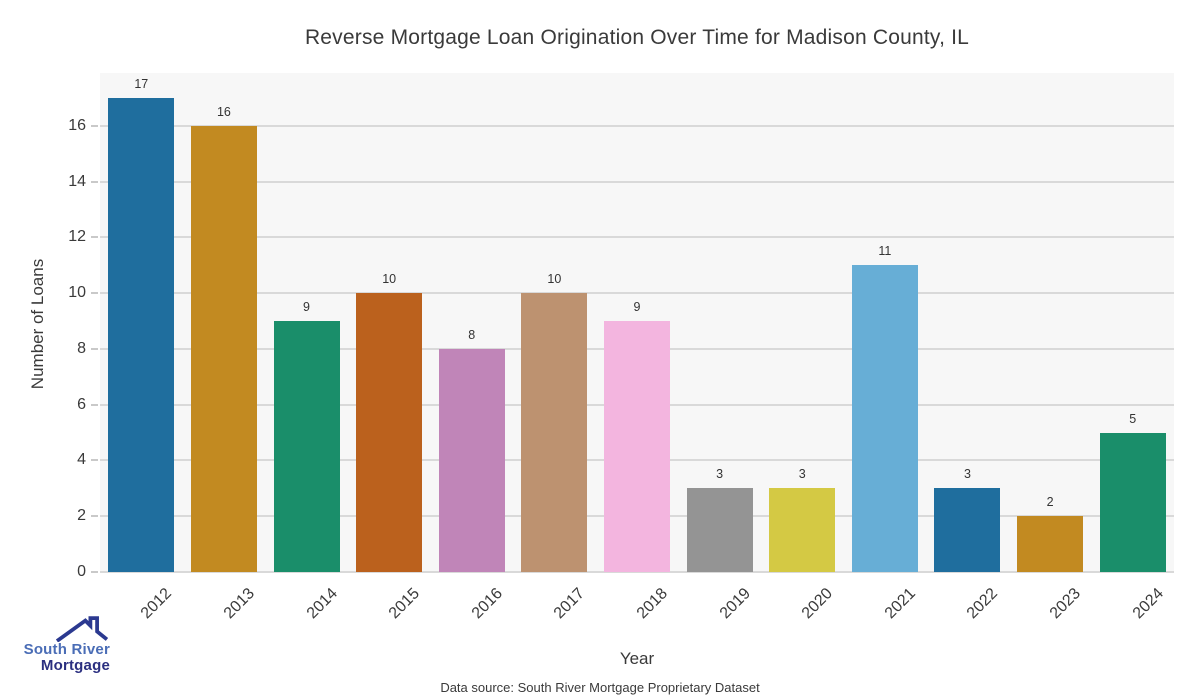 The image size is (1200, 700). What do you see at coordinates (802, 530) in the screenshot?
I see `bar-2020` at bounding box center [802, 530].